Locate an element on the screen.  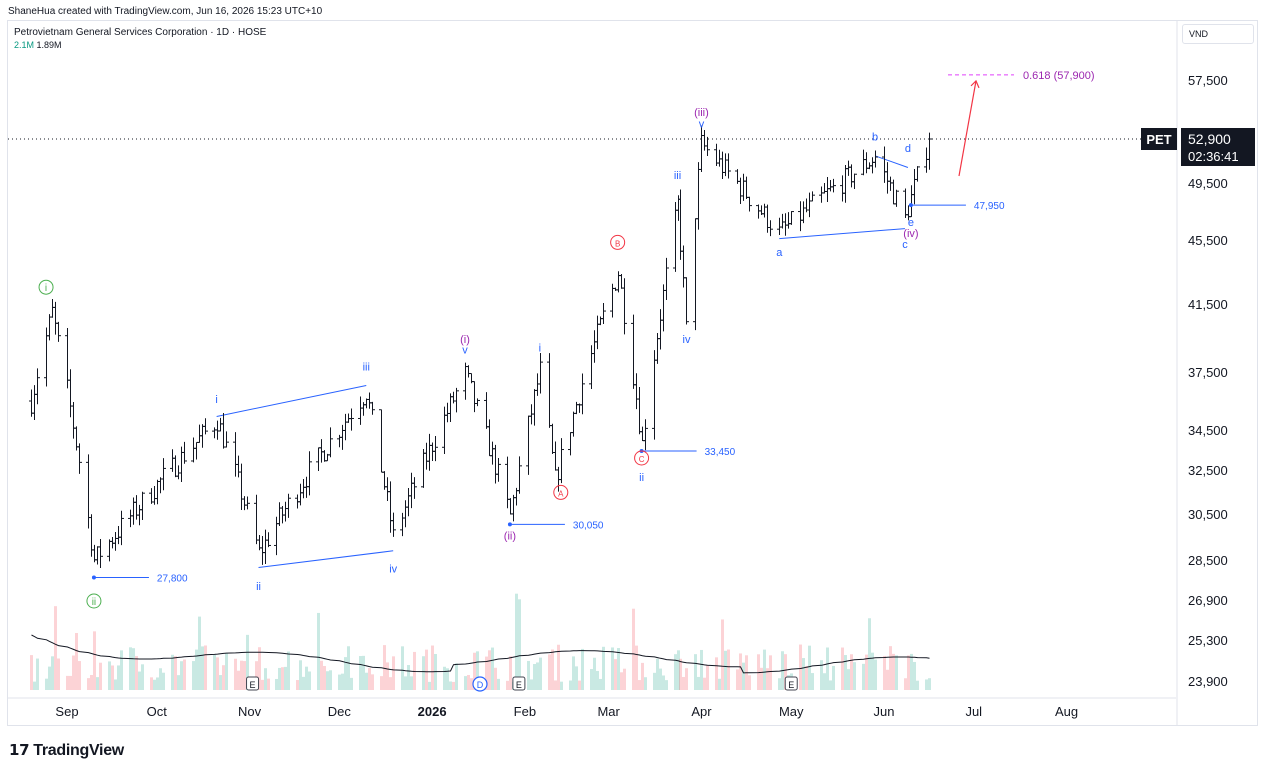
price-tick-label: 34,500 is located at coordinates (1208, 430).